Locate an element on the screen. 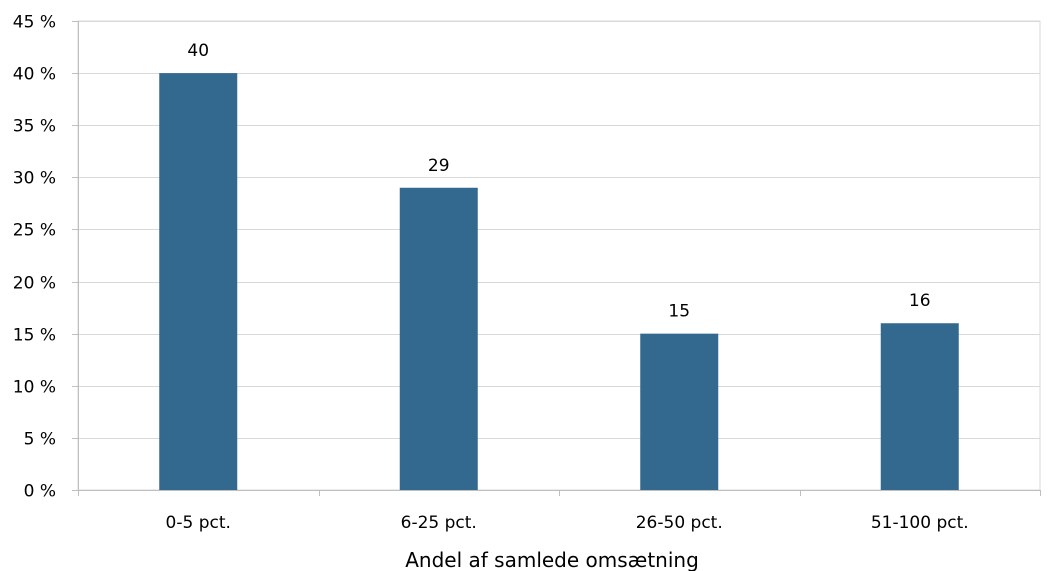  y-tick-label: 30 % is located at coordinates (34, 179).